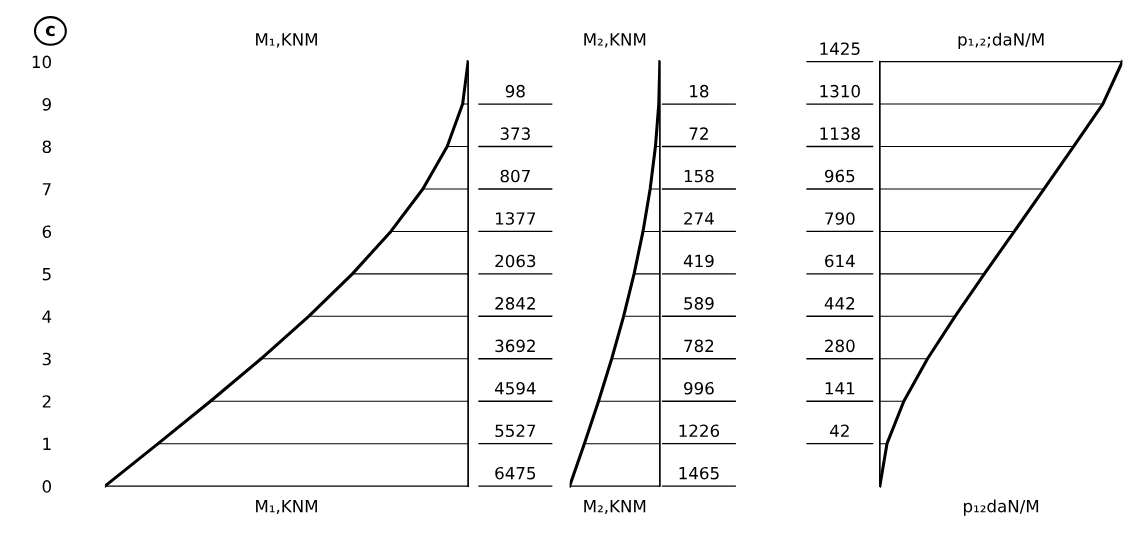 This screenshot has width=1128, height=537. I want to click on text: c, so click(50, 31).